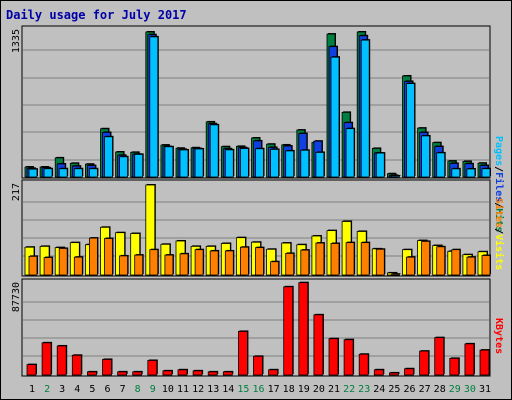 The image size is (512, 400). Describe the element at coordinates (470, 389) in the screenshot. I see `day-label: 30` at that location.